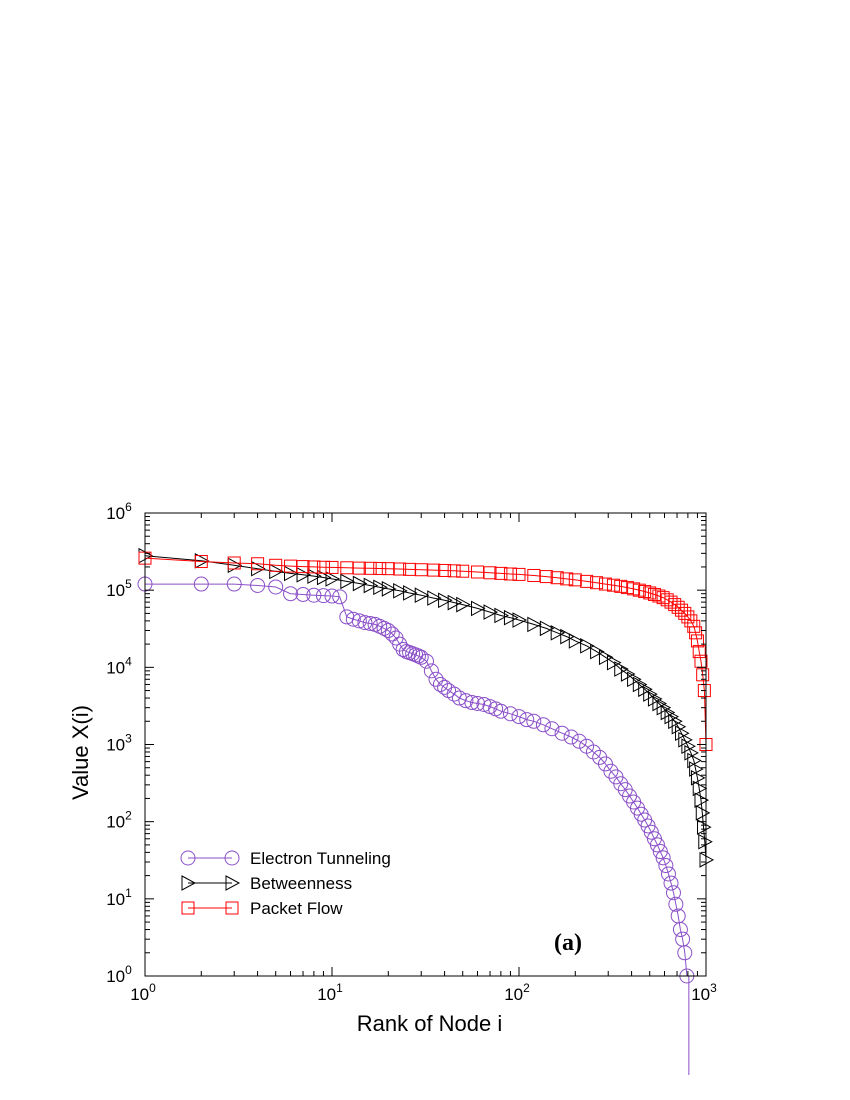  I want to click on x-tick-label: 10², so click(517, 992).